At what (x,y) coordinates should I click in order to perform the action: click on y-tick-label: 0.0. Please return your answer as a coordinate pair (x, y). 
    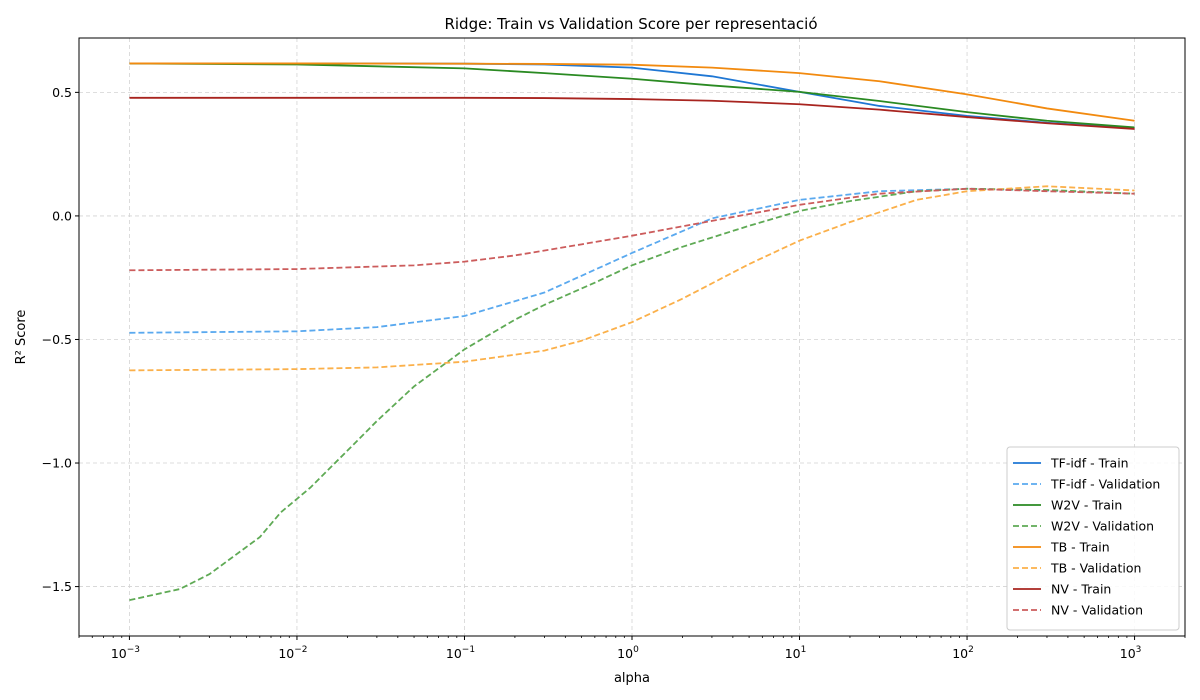
    Looking at the image, I should click on (62, 215).